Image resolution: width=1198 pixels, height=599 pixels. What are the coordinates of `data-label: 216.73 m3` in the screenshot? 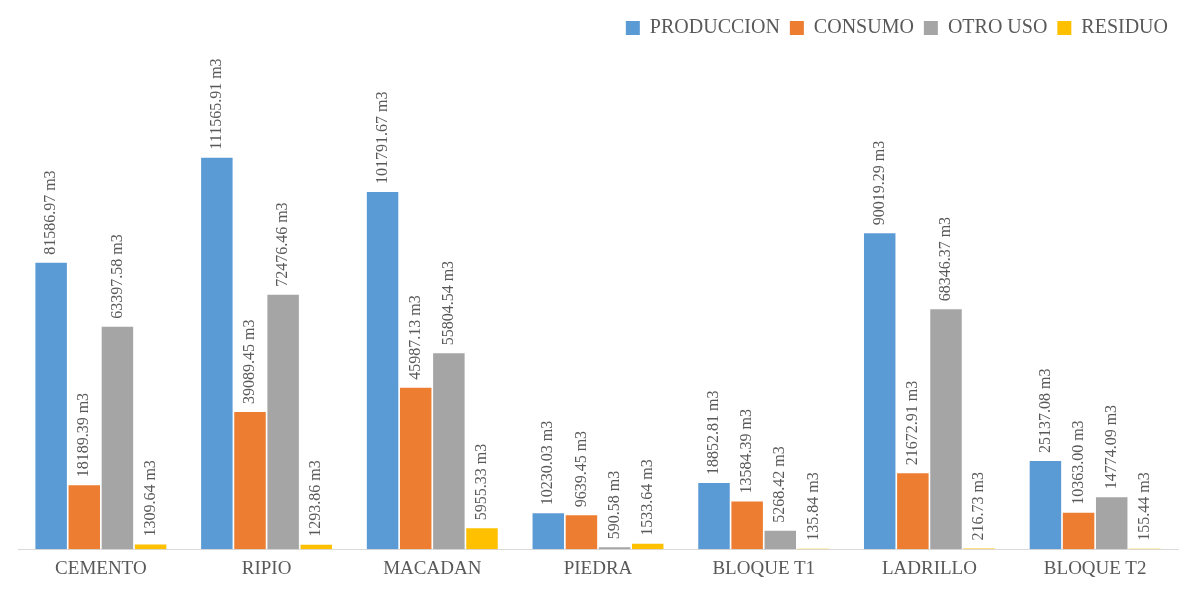 It's located at (978, 506).